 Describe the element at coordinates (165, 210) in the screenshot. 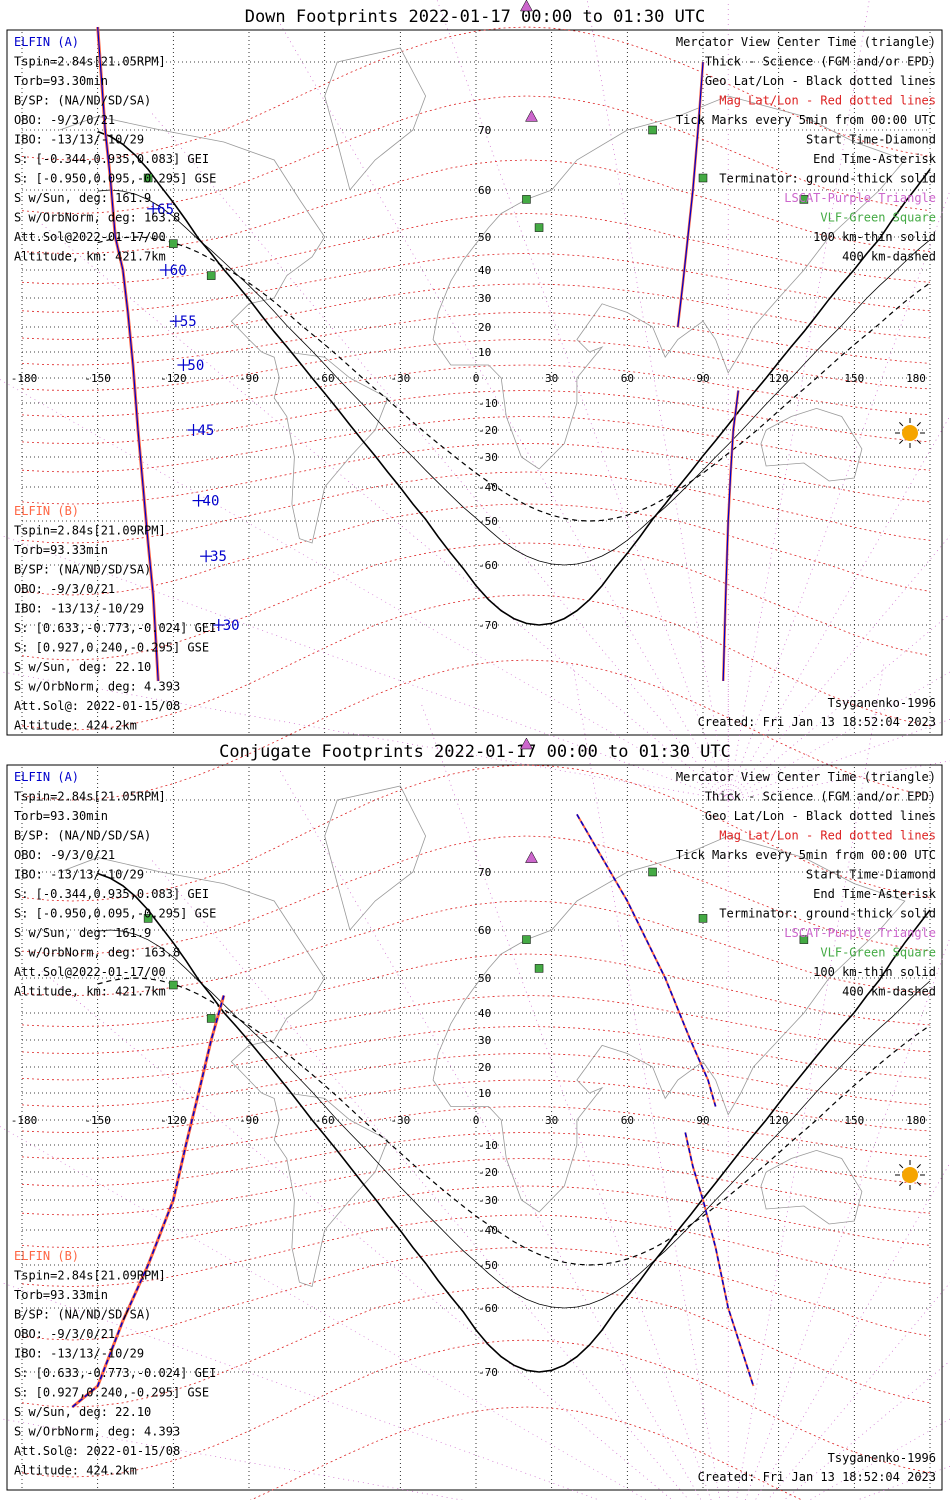

I see `track-b-tick-label: 65` at that location.